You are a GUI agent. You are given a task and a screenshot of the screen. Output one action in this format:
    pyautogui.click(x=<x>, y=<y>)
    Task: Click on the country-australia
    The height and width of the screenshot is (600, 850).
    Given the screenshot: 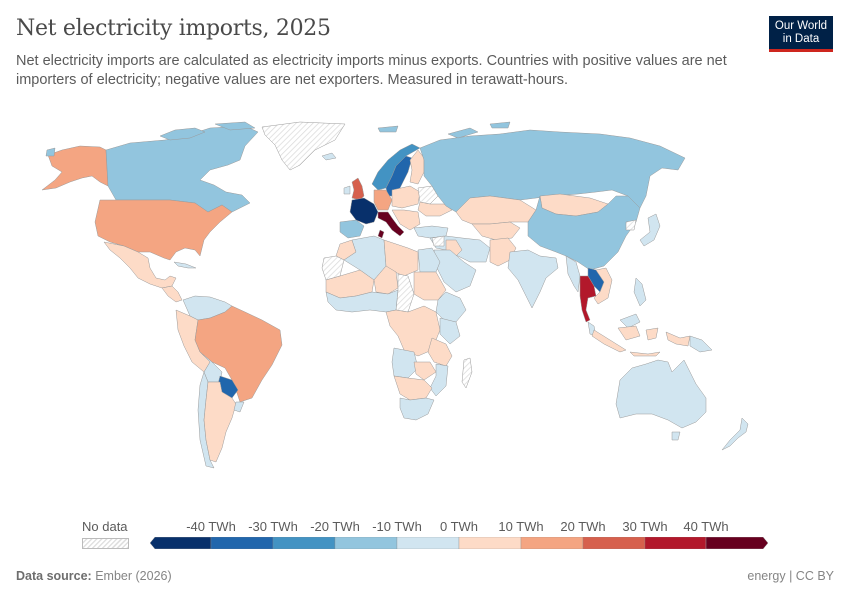 What is the action you would take?
    pyautogui.click(x=661, y=394)
    